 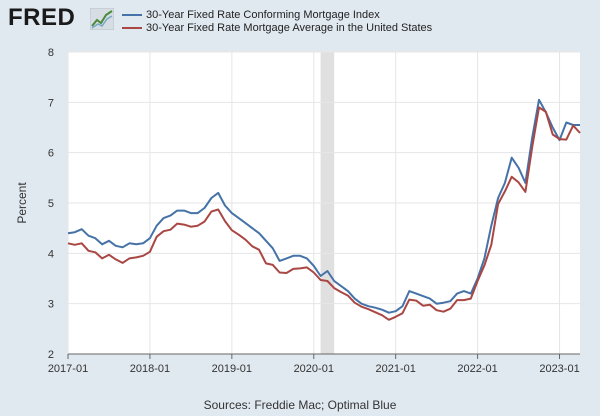 What do you see at coordinates (300, 405) in the screenshot?
I see `source-note: Sources: Freddie Mac; Optimal Blue` at bounding box center [300, 405].